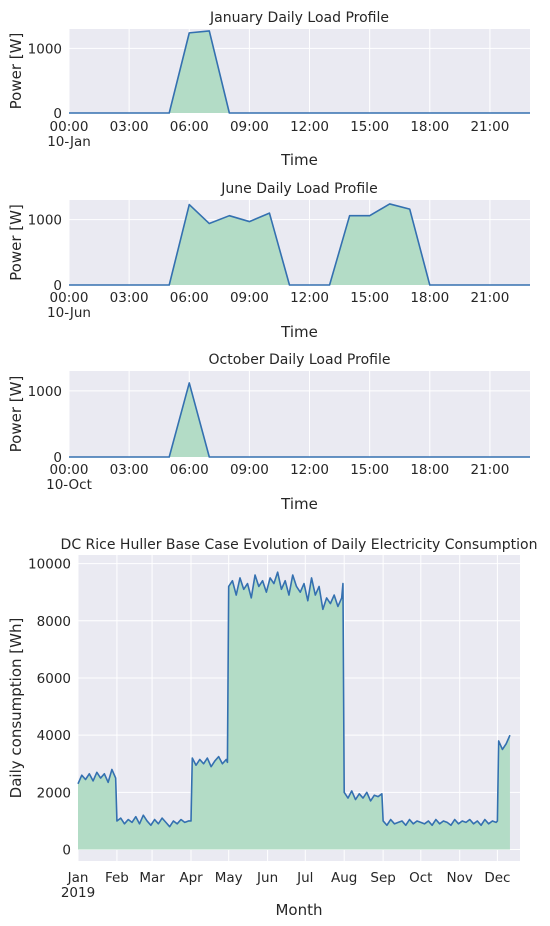 This screenshot has height=926, width=550. Describe the element at coordinates (420, 878) in the screenshot. I see `x-tick-label: Oct` at that location.